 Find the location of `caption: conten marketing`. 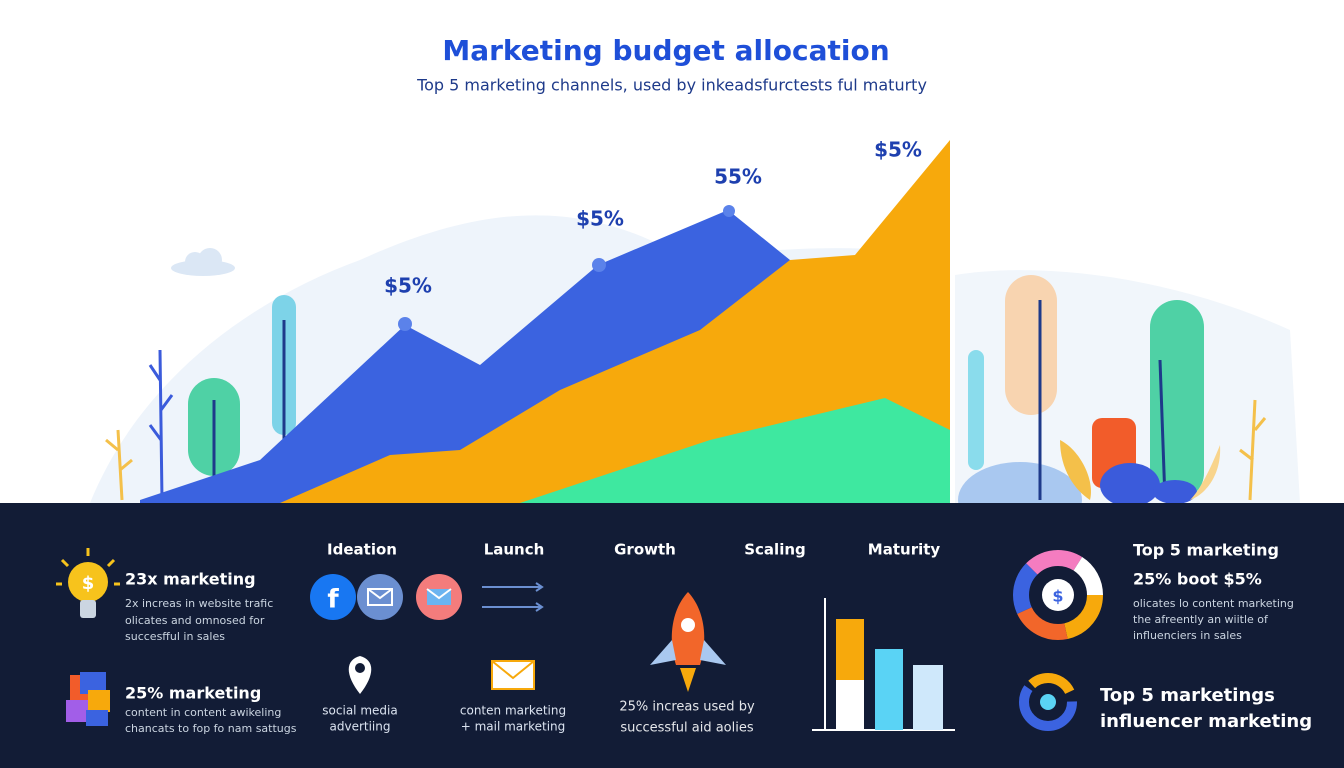

caption: conten marketing is located at coordinates (513, 711).